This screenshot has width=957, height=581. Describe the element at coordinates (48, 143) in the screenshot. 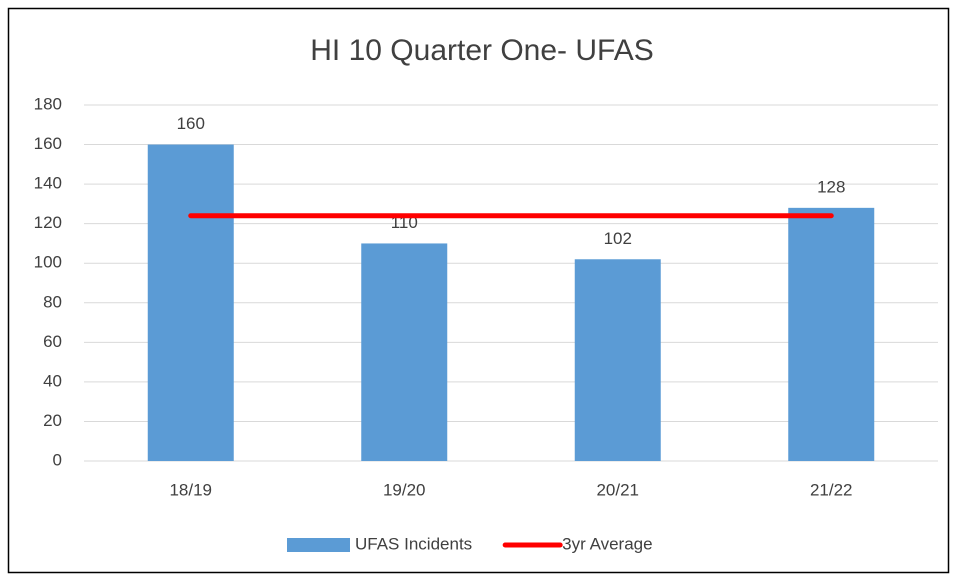

I see `y-tick-label: 160` at that location.